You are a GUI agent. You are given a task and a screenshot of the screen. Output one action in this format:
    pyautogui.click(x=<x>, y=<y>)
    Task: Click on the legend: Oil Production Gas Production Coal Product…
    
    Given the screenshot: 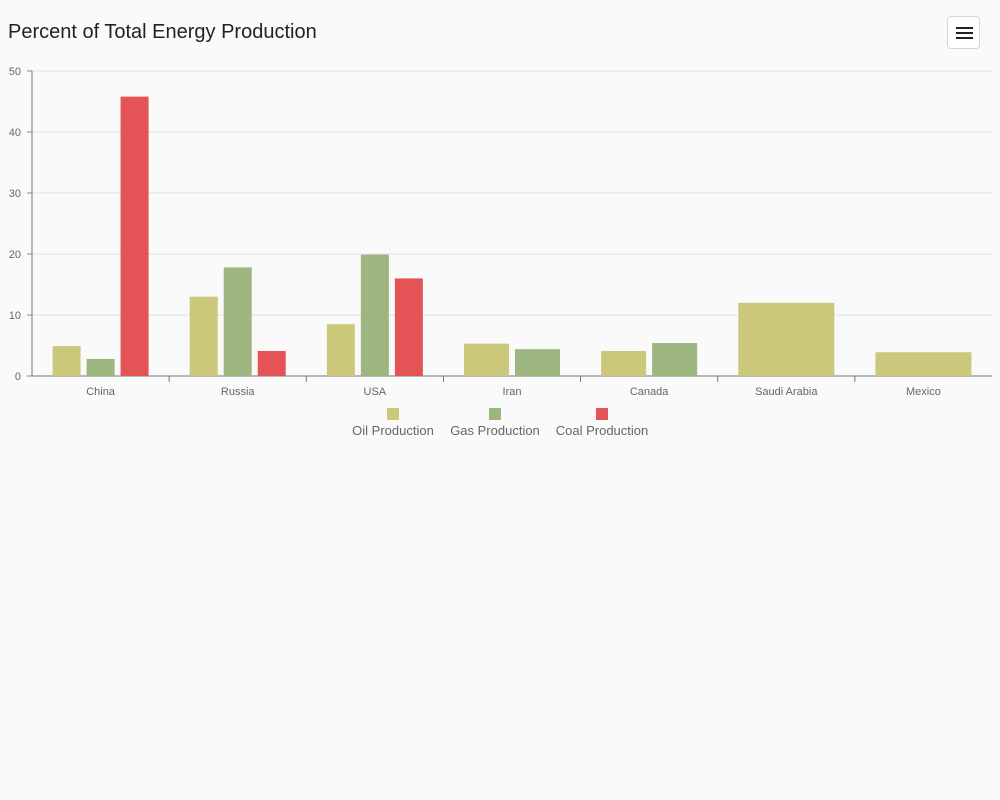 What is the action you would take?
    pyautogui.click(x=500, y=423)
    